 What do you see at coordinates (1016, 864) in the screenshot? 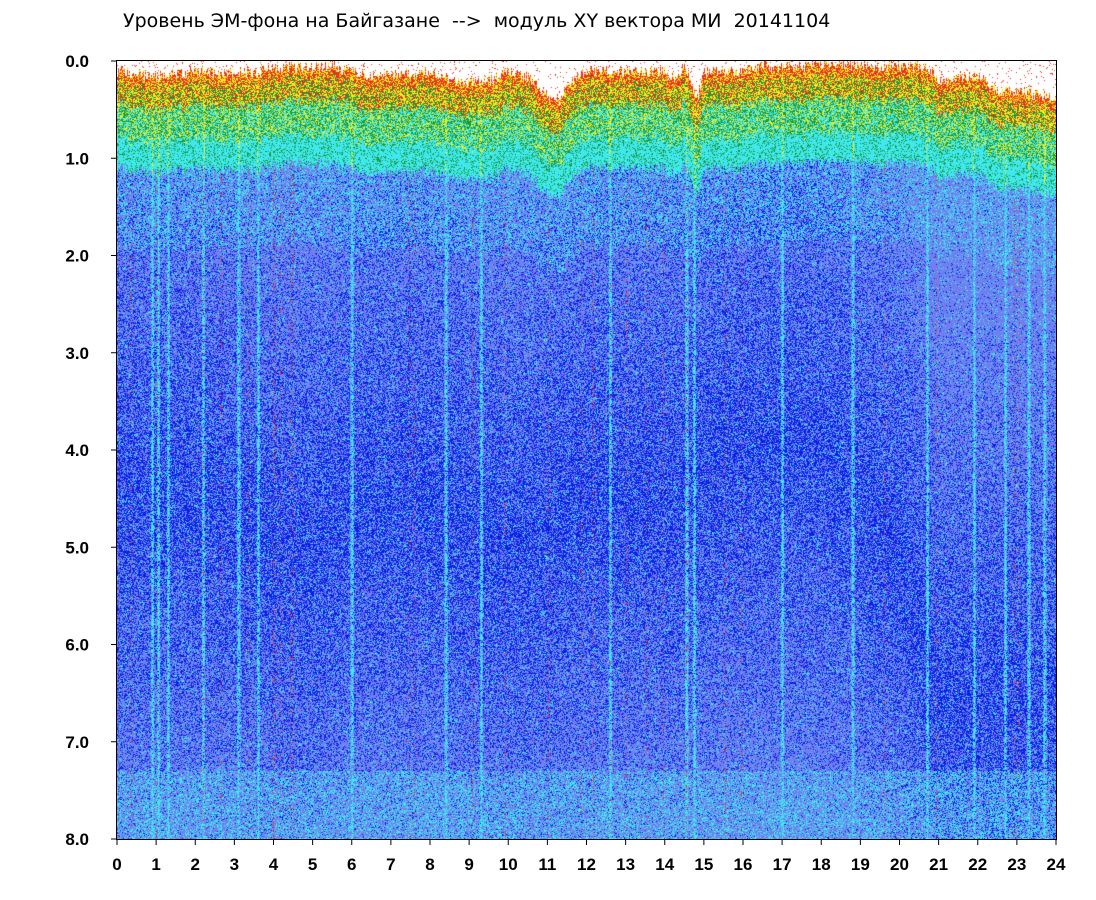
I see `x-tick-label: 23` at bounding box center [1016, 864].